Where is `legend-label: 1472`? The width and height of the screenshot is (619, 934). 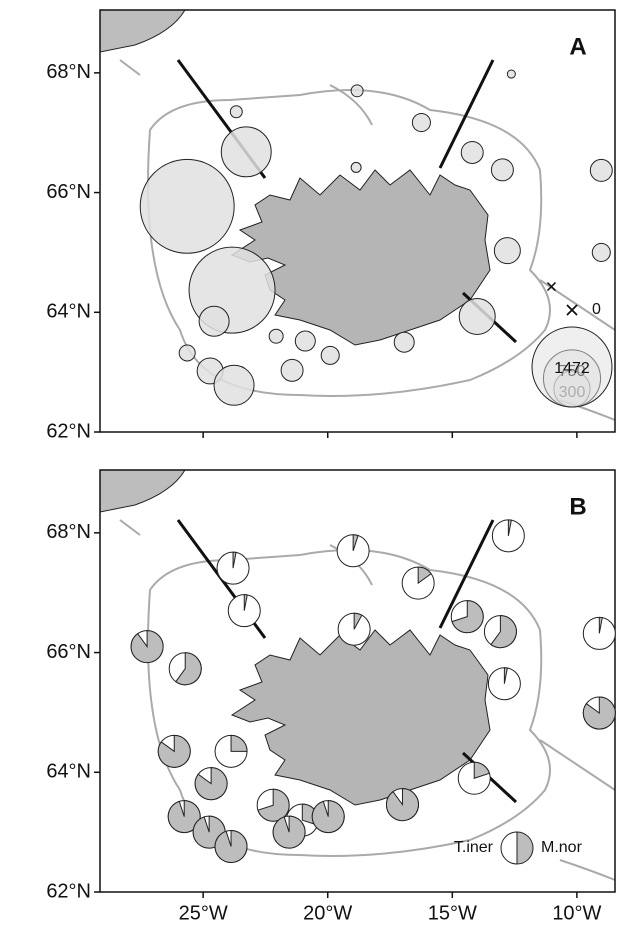
legend-label: 1472 is located at coordinates (572, 368).